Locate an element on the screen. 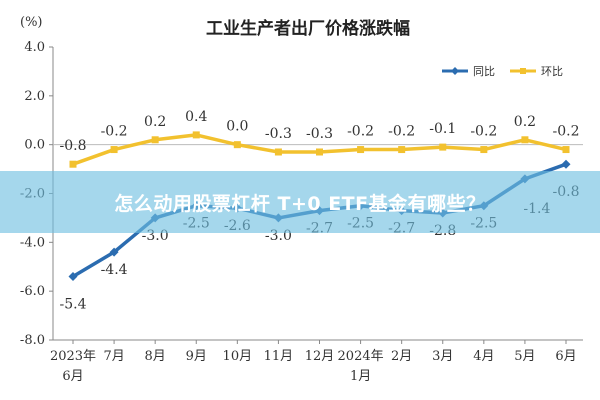 The image size is (600, 400). legend-label: 同比 is located at coordinates (484, 71).